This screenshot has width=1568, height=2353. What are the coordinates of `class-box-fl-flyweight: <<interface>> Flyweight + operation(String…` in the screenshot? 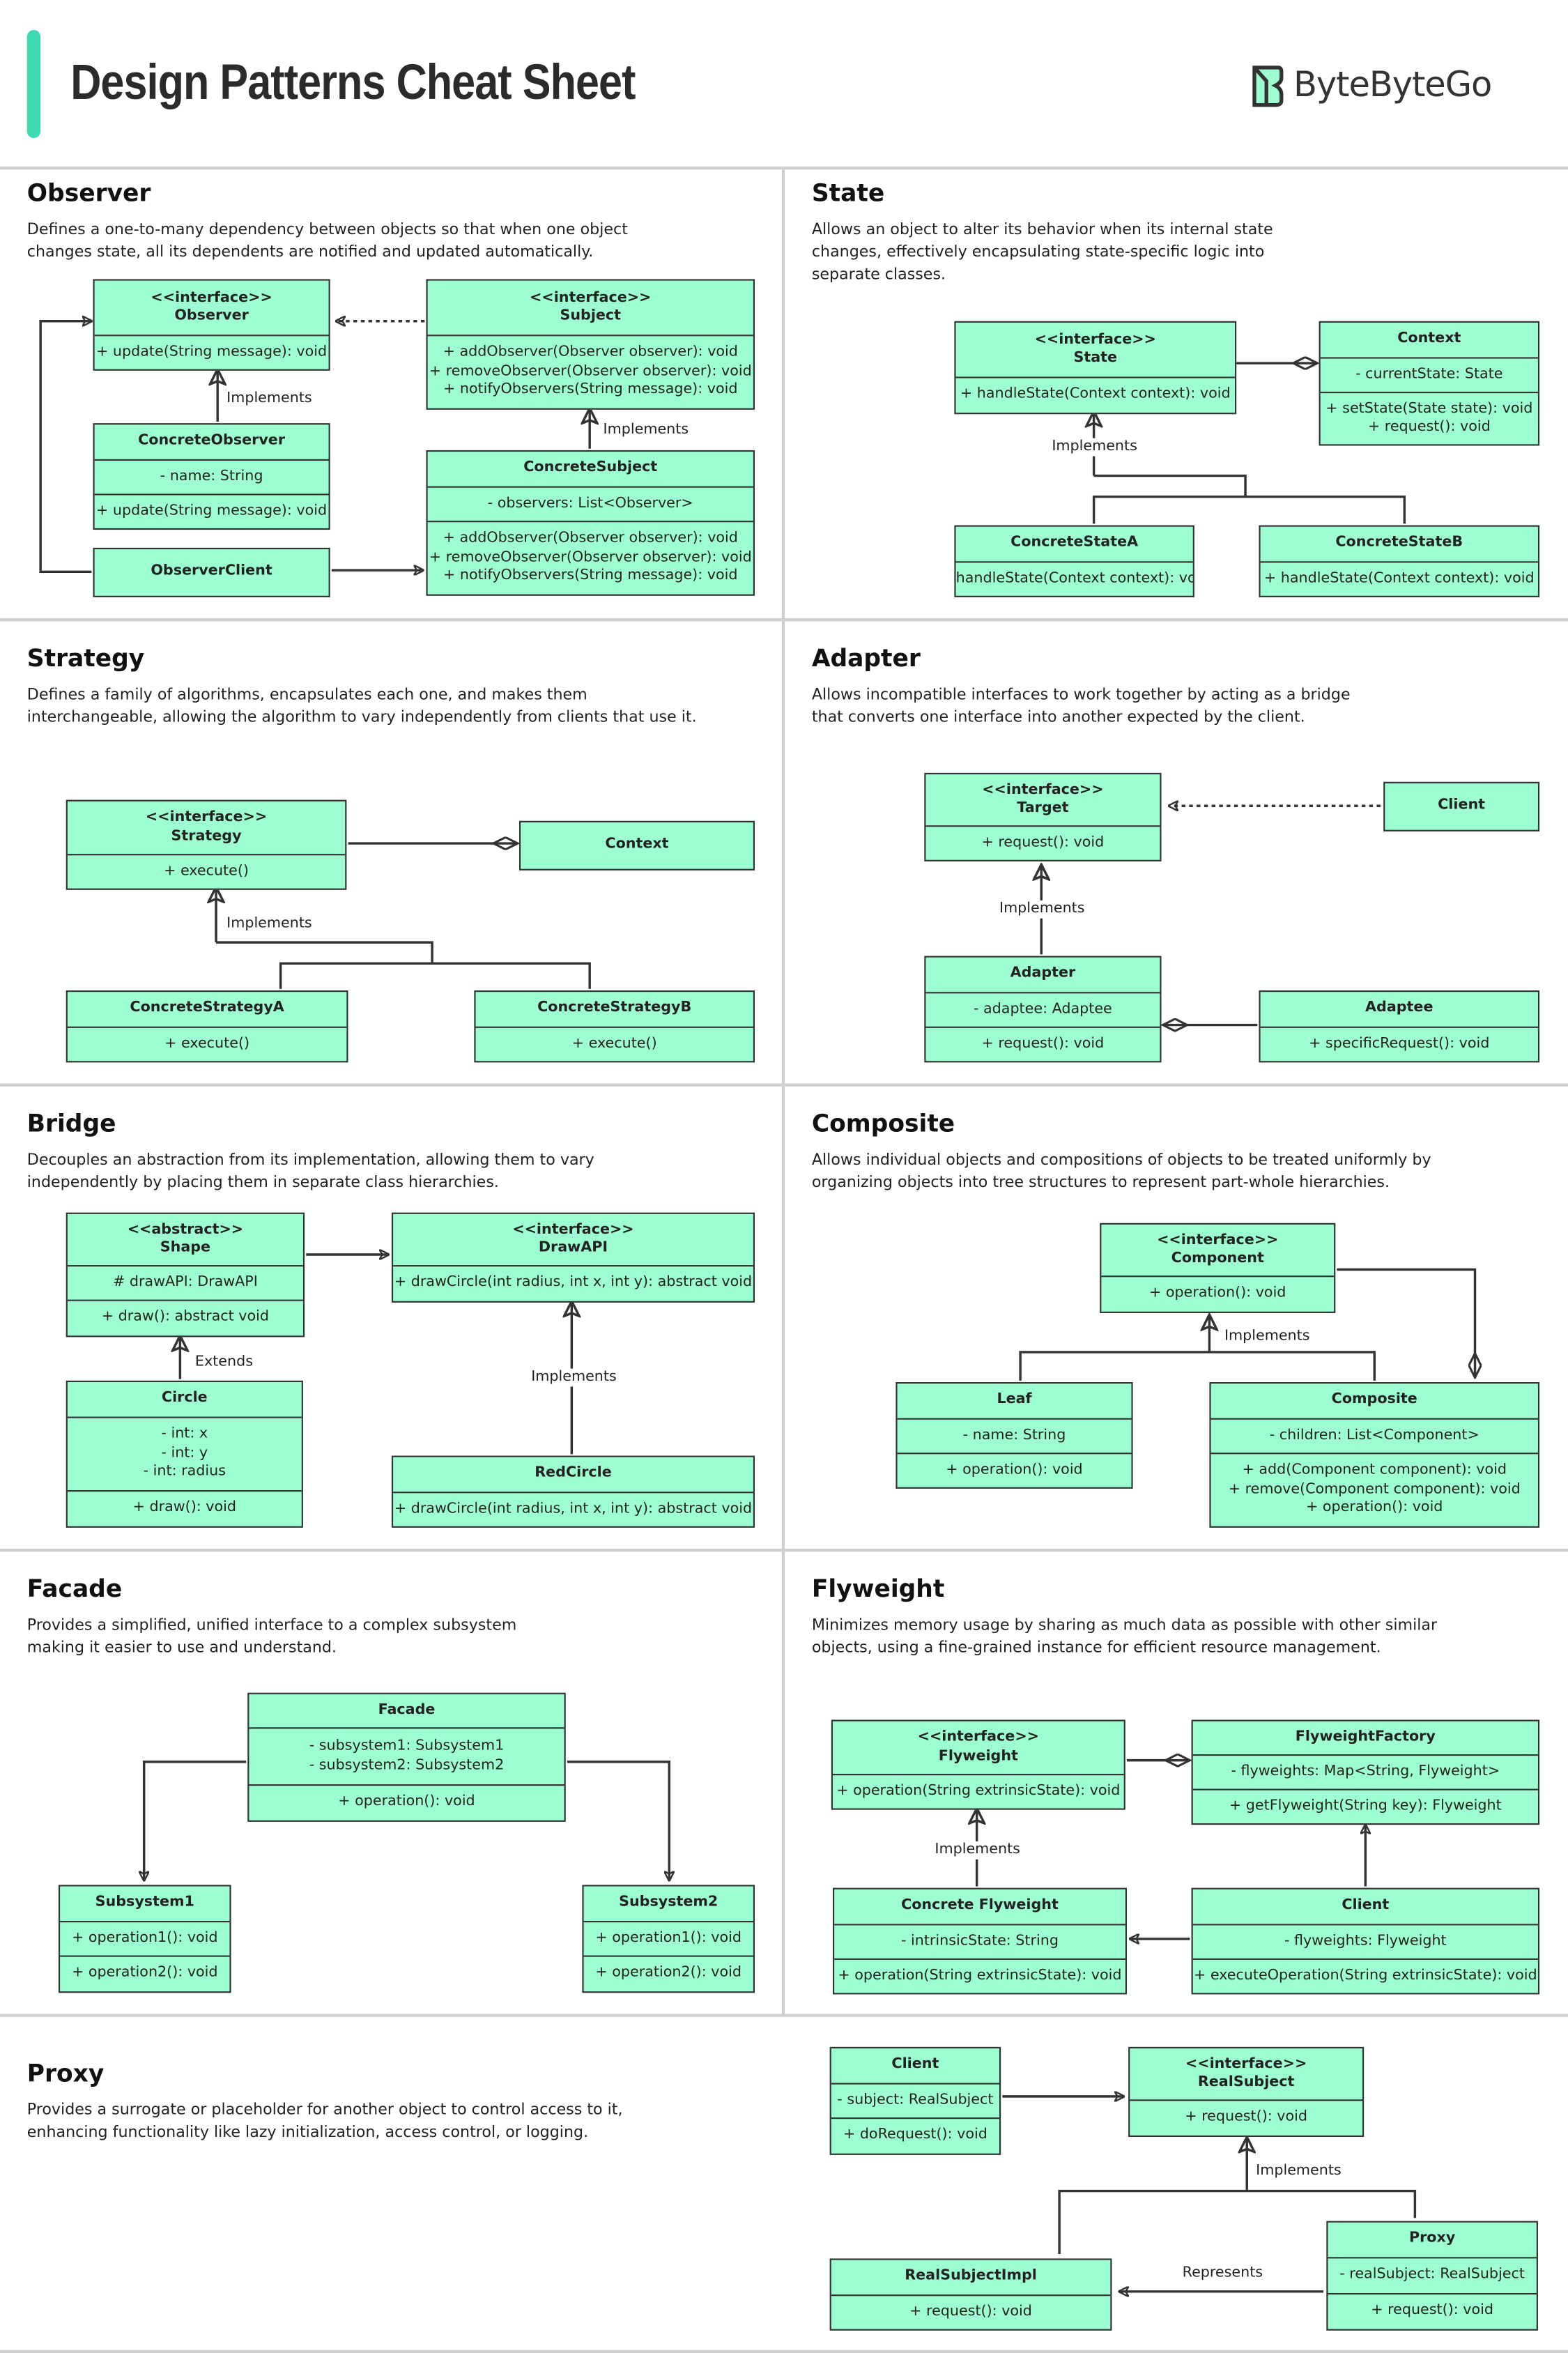 It's located at (978, 1764).